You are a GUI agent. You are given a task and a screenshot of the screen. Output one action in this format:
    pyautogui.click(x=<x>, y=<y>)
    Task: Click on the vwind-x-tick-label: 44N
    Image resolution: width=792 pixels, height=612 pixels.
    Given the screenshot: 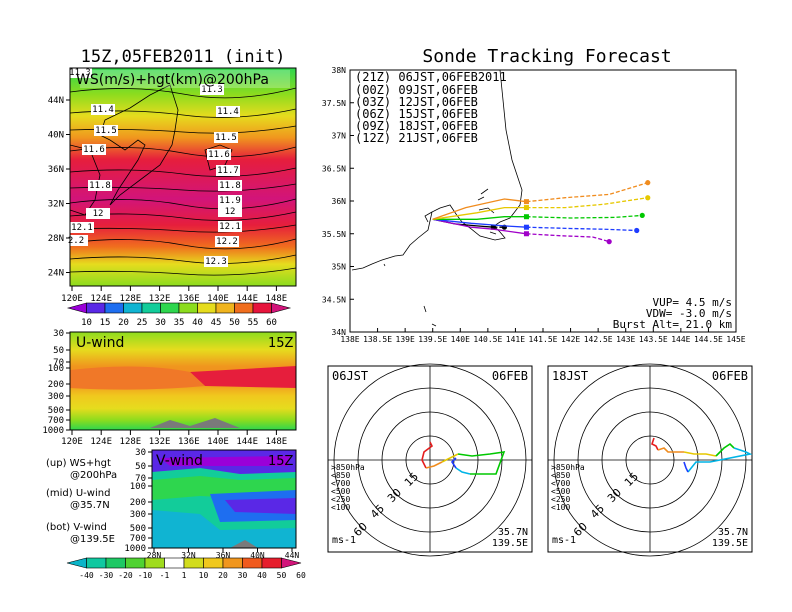 What is the action you would take?
    pyautogui.click(x=292, y=555)
    